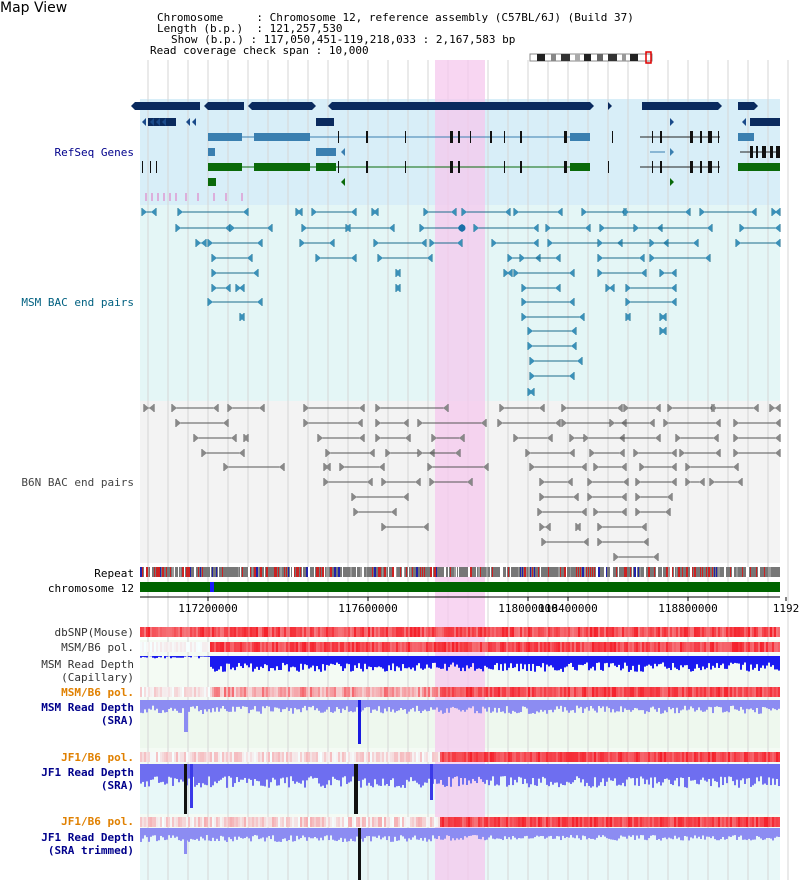 This screenshot has width=800, height=880. I want to click on gene-exon, so click(225, 137).